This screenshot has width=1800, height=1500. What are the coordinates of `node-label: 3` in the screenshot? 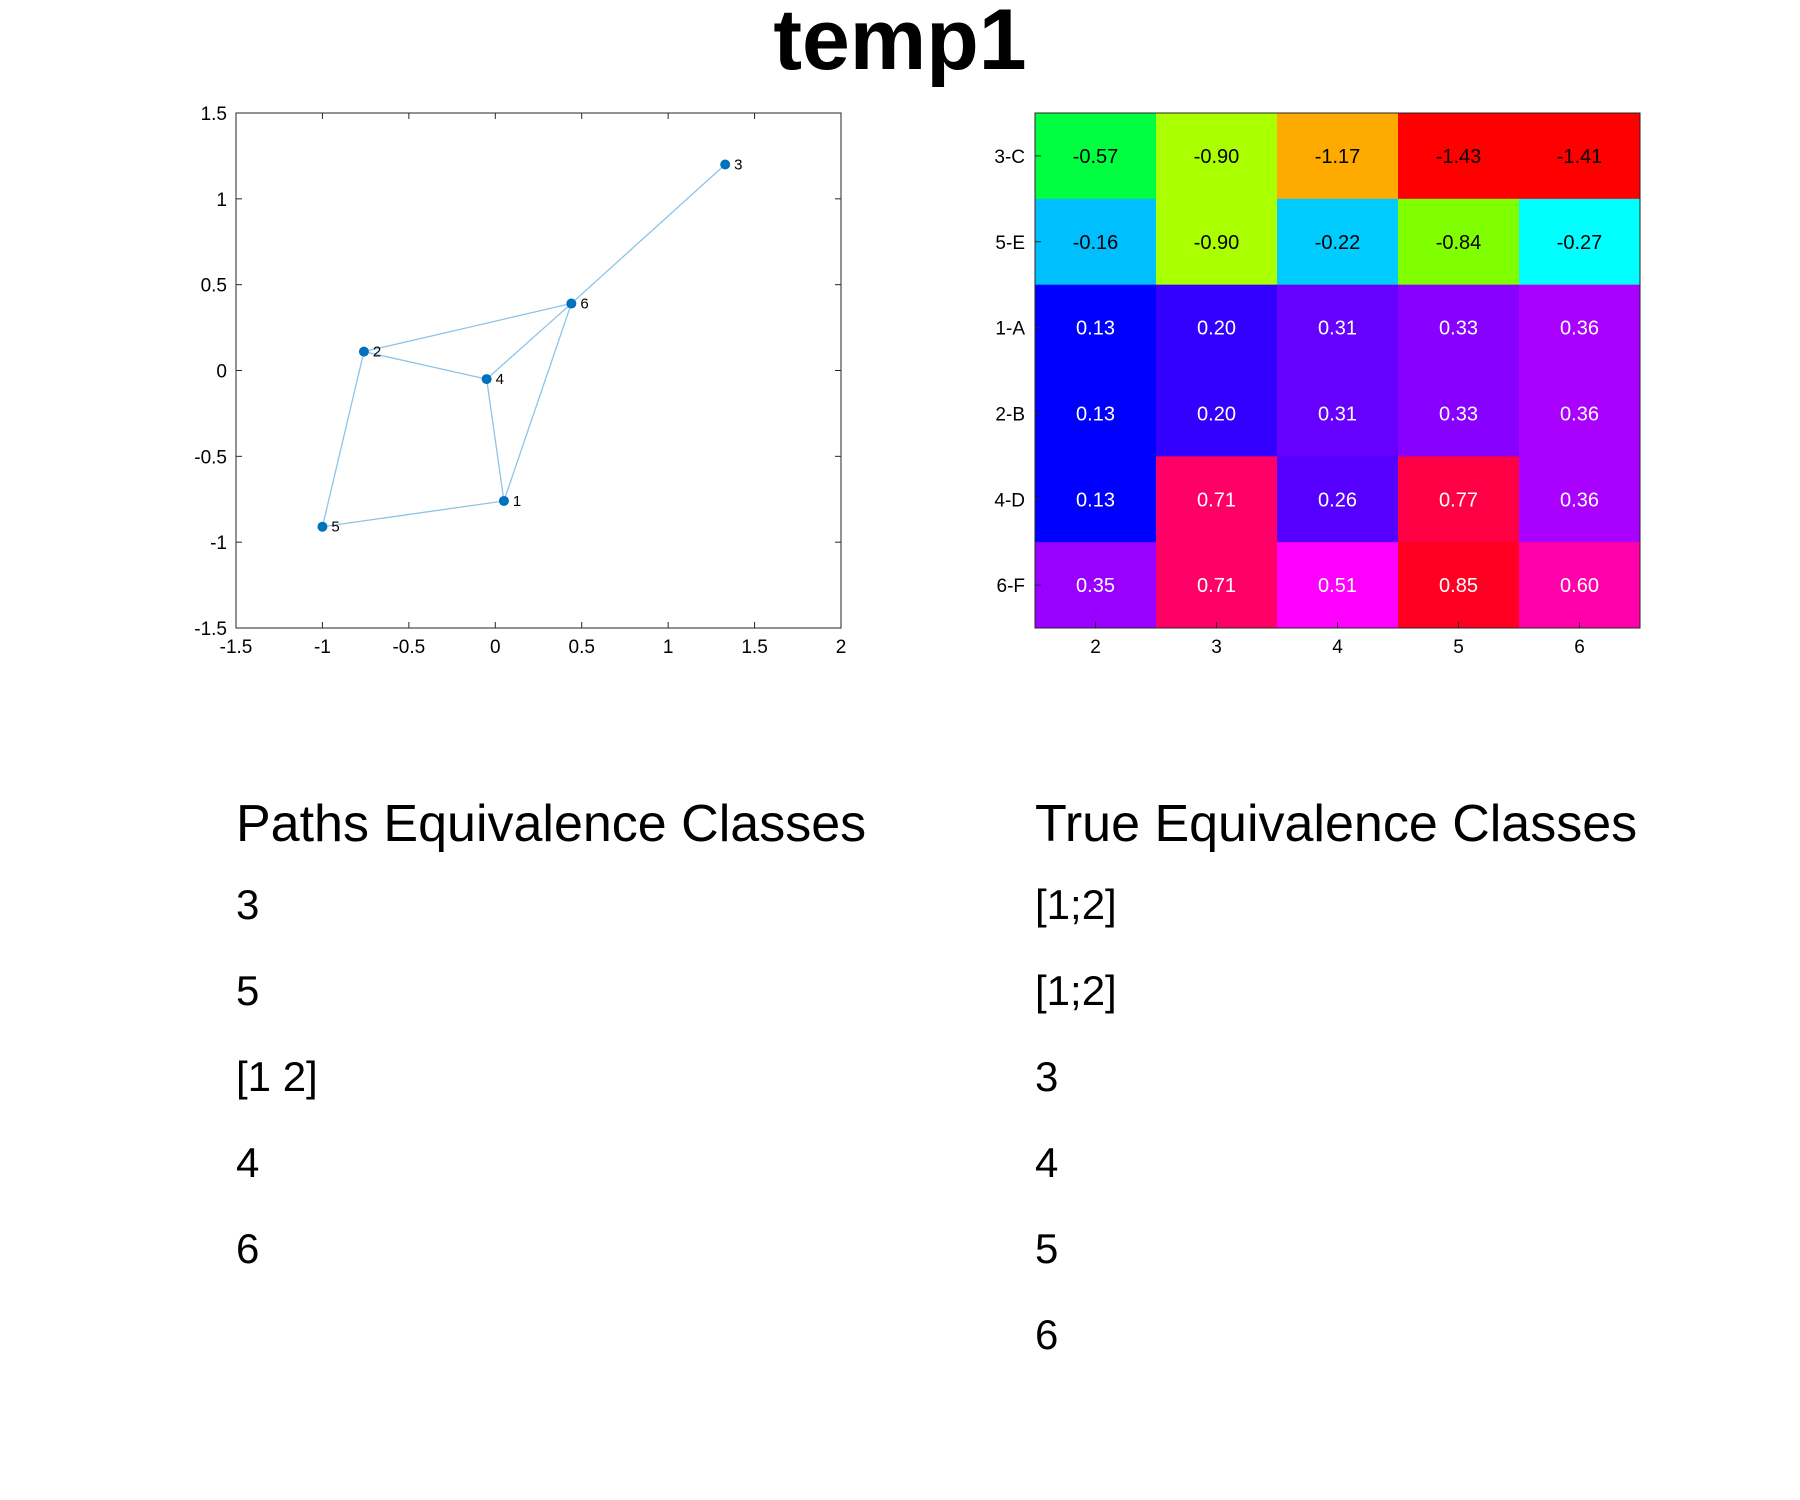 It's located at (738, 165).